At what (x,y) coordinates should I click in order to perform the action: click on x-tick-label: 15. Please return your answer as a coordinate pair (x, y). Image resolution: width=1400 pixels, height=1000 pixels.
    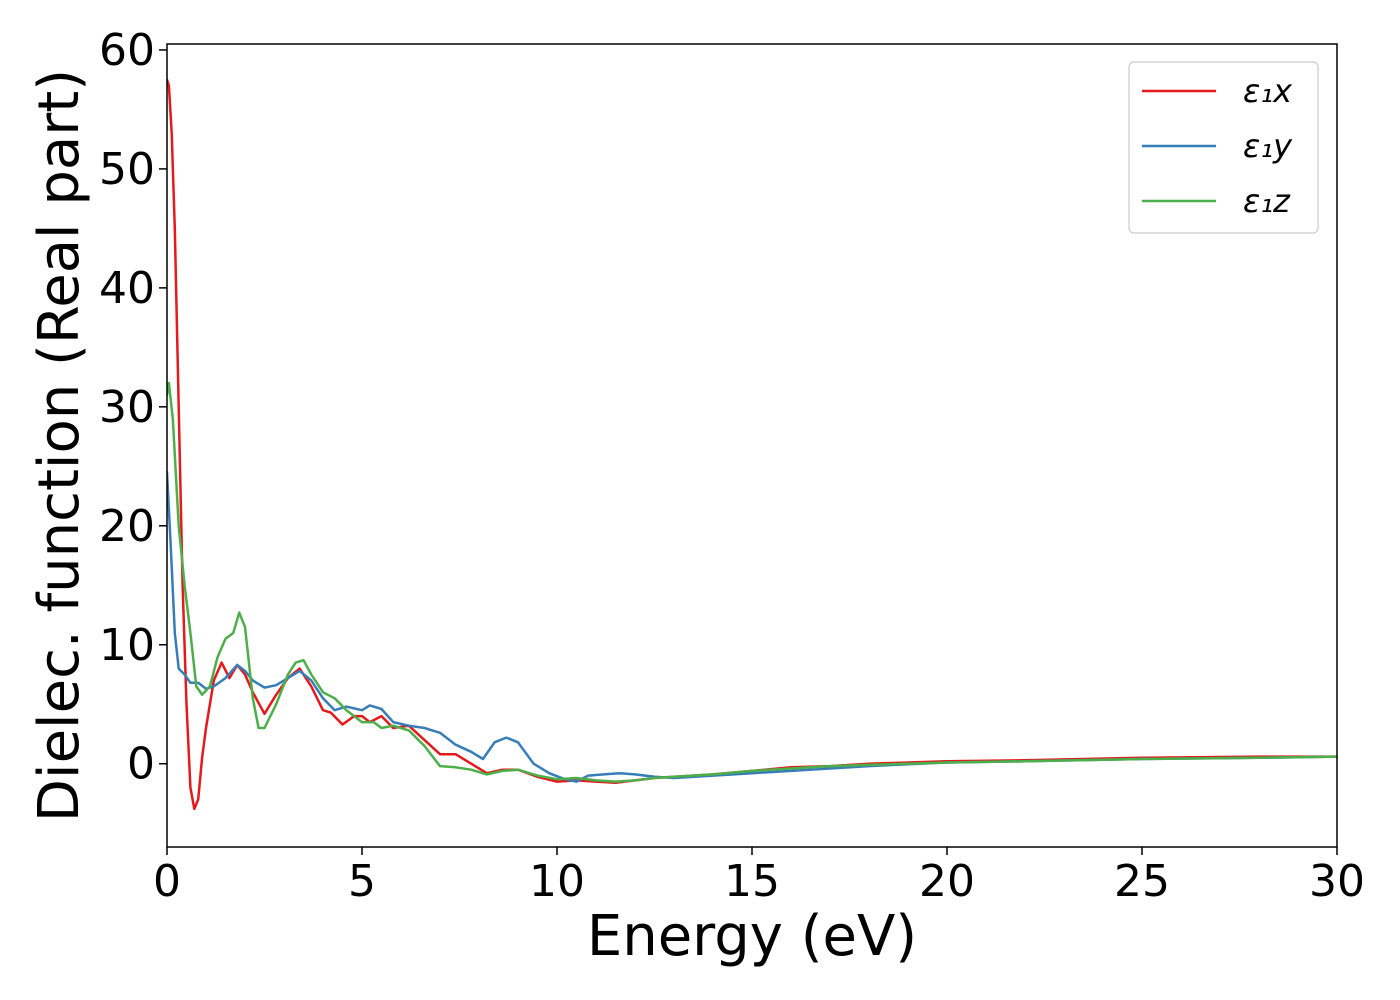
    Looking at the image, I should click on (752, 881).